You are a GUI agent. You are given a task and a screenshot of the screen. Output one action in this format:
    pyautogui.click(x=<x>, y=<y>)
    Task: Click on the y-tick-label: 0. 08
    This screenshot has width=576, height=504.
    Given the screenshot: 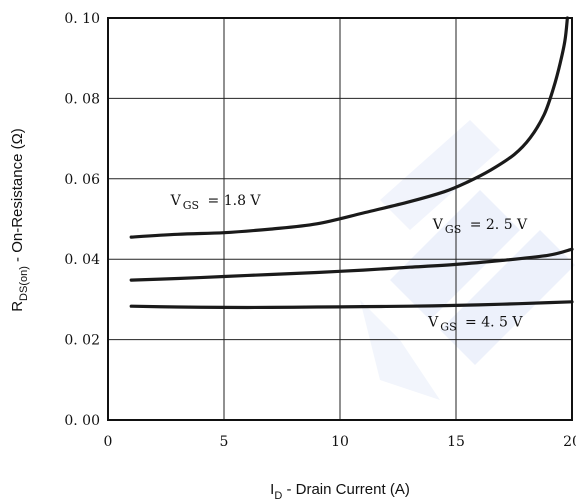 What is the action you would take?
    pyautogui.click(x=82, y=99)
    